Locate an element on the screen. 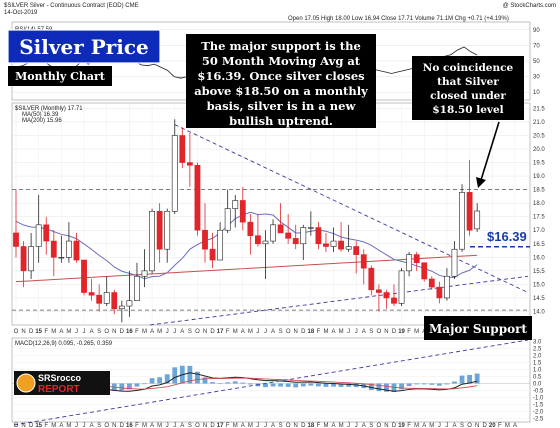  right-annotation-line-4: $18.50 level is located at coordinates (467, 110).